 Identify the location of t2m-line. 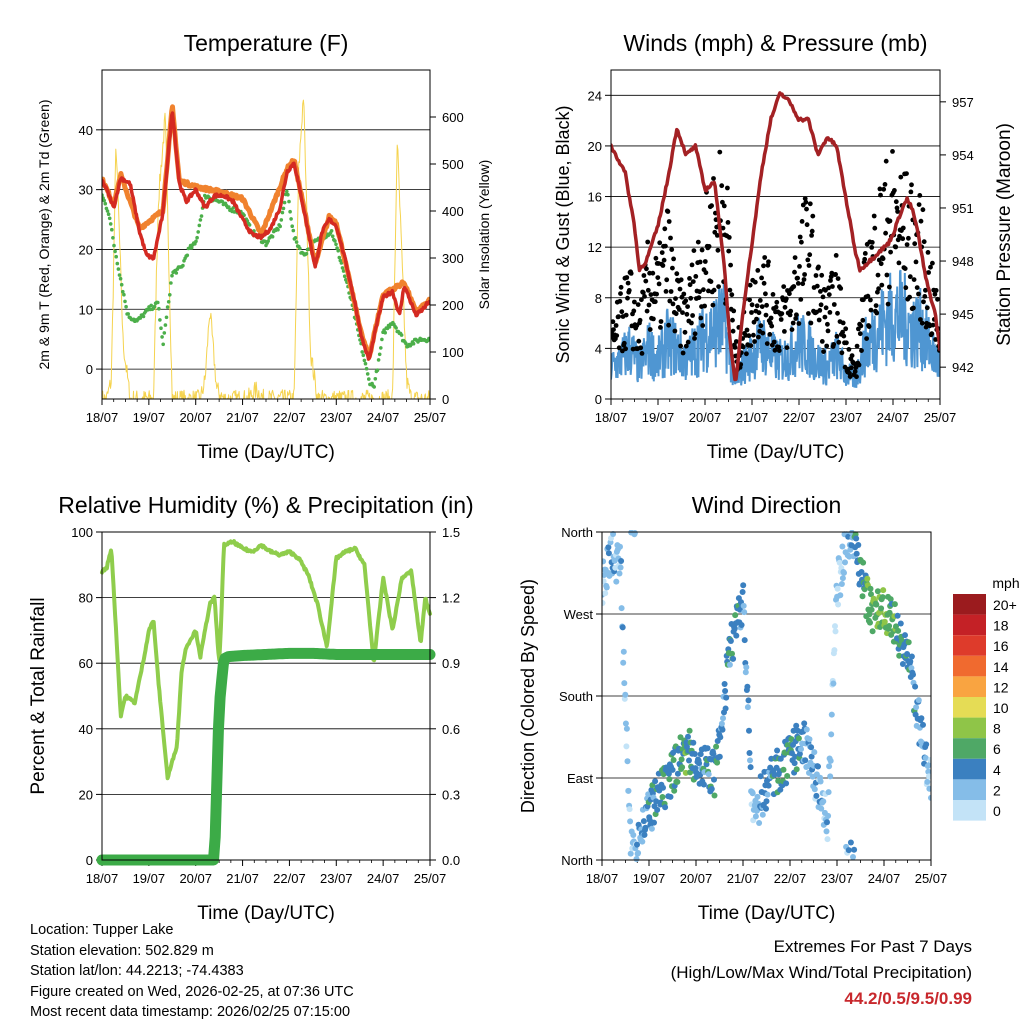
(266, 236).